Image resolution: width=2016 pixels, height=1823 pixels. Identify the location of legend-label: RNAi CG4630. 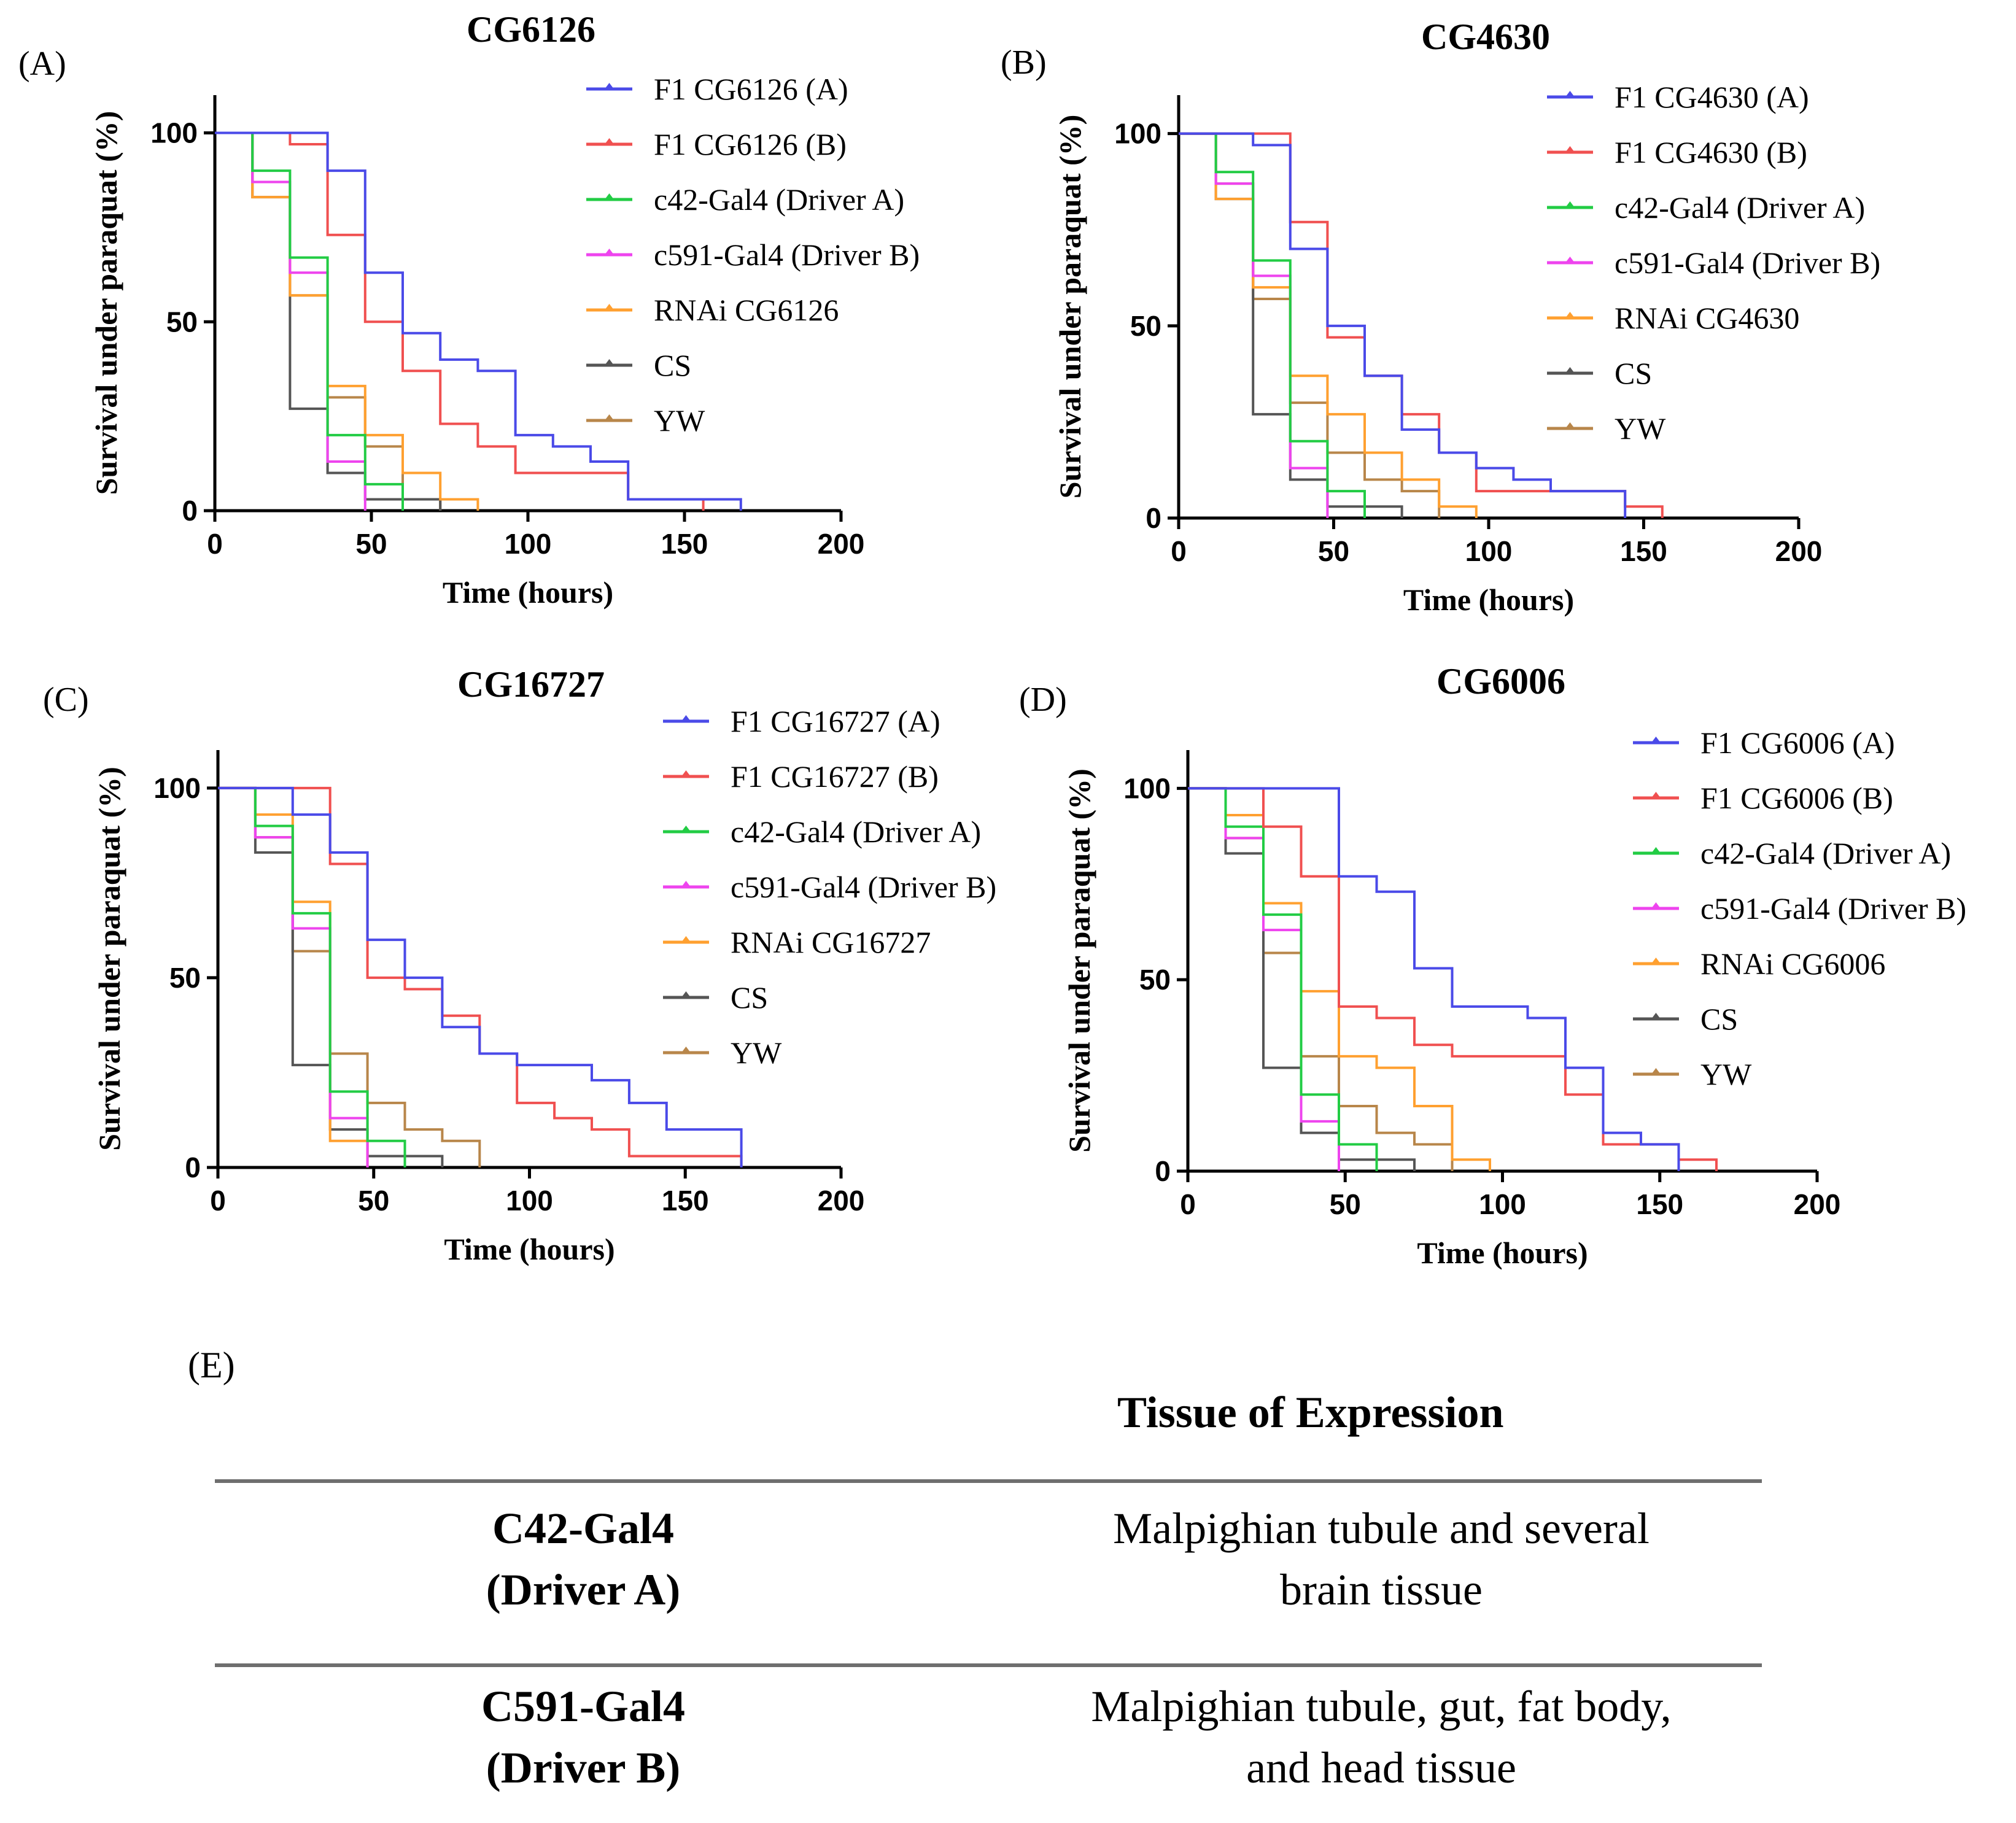
(1707, 318).